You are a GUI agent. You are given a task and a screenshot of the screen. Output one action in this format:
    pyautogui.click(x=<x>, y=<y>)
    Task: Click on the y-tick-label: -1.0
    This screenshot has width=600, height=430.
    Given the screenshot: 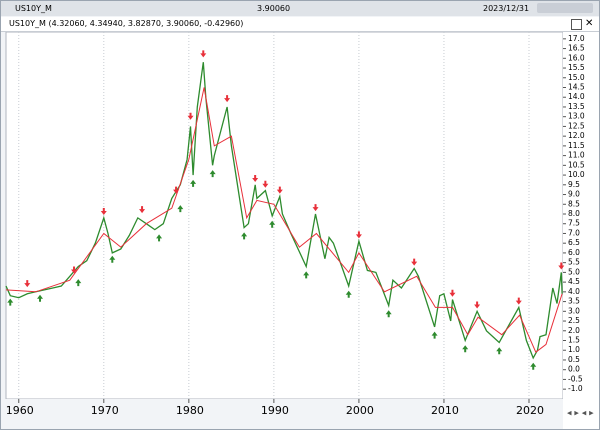 What is the action you would take?
    pyautogui.click(x=575, y=388)
    